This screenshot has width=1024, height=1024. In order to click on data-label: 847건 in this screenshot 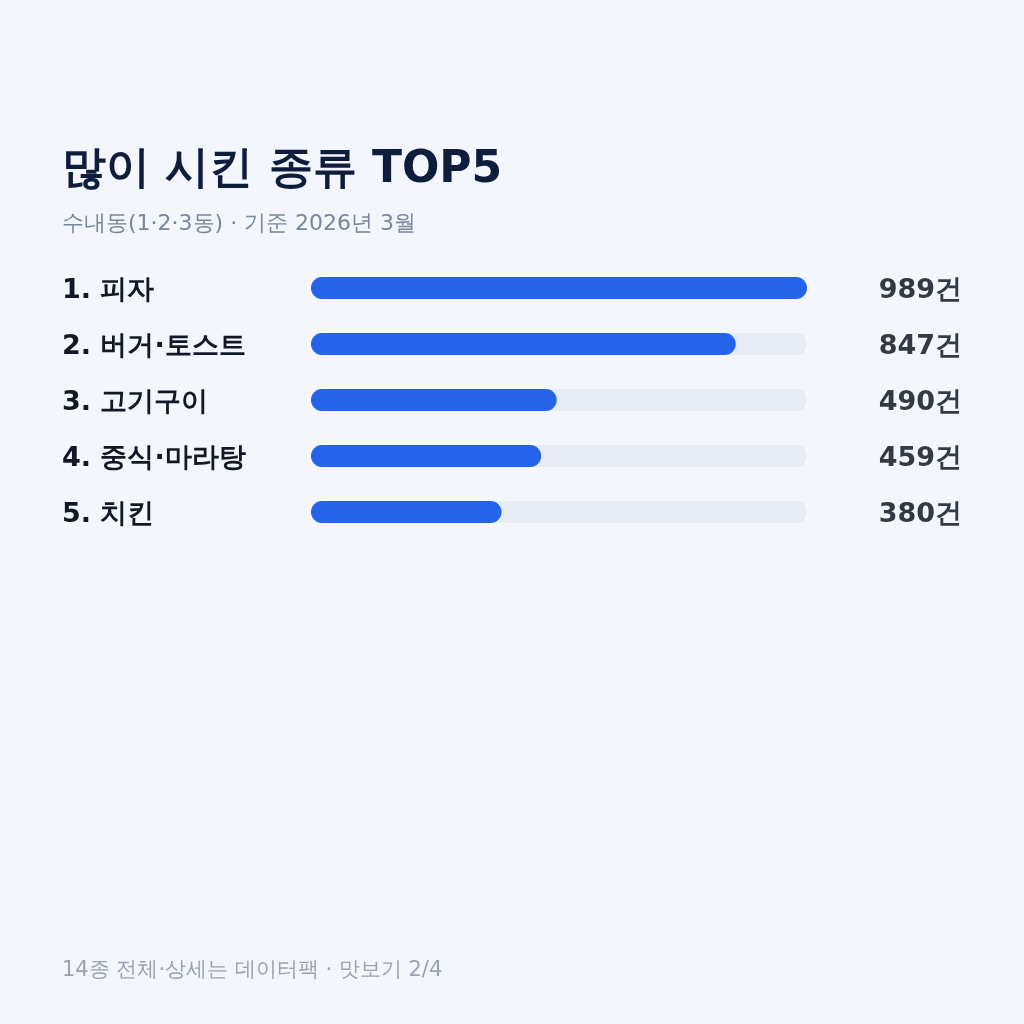, I will do `click(920, 344)`.